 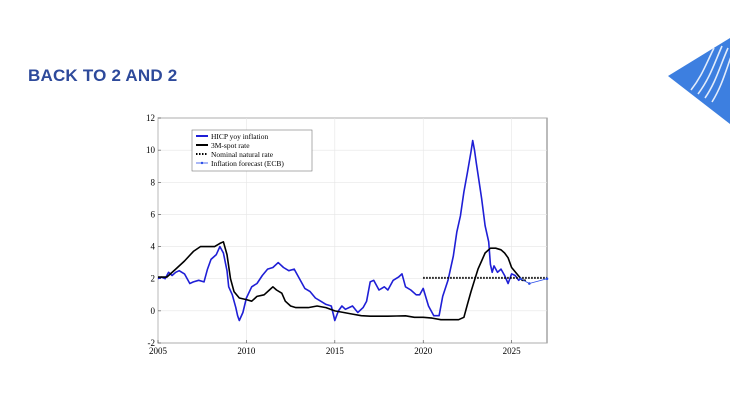 I want to click on y-tick-label: -2, so click(x=152, y=343).